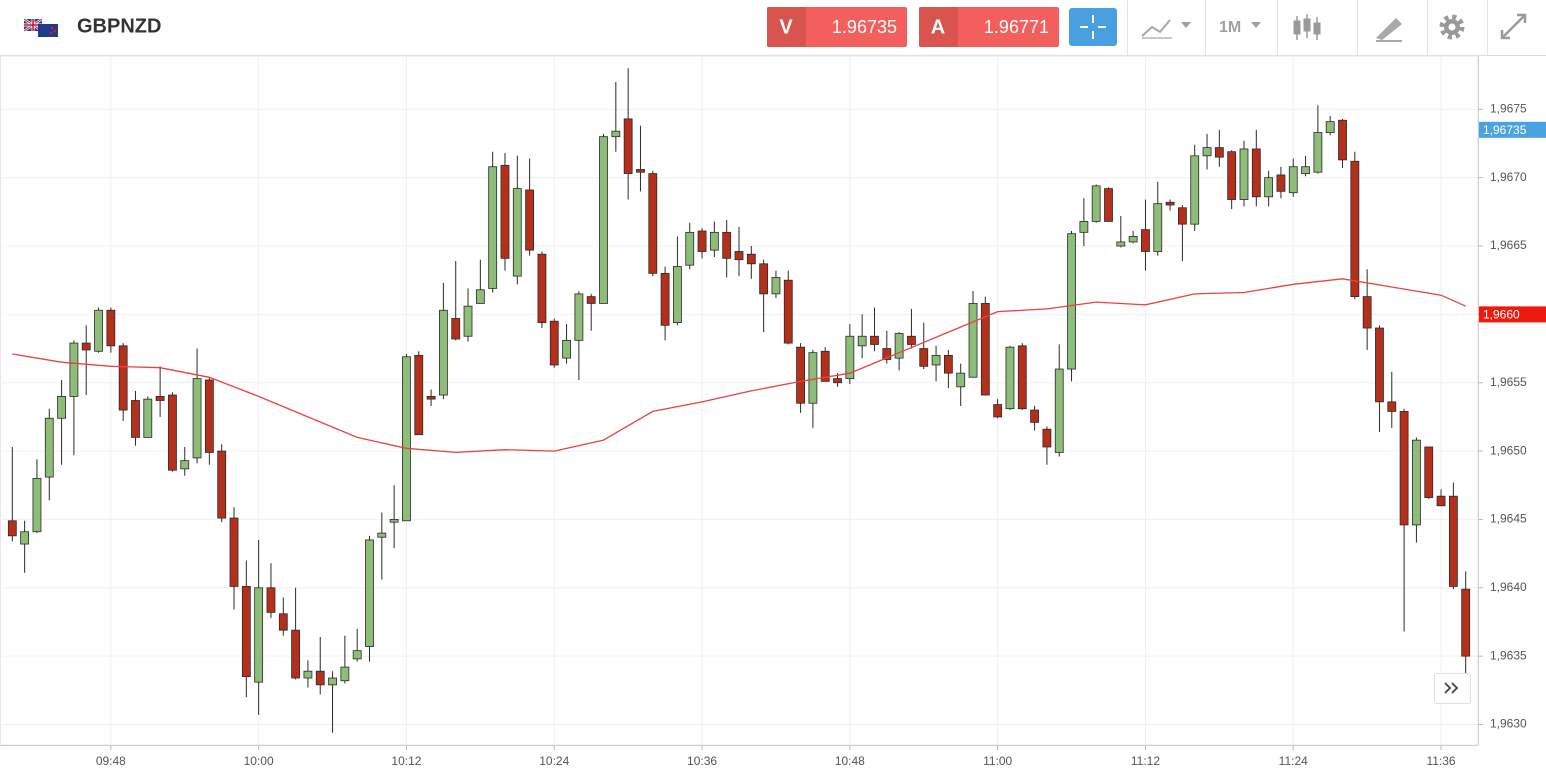 The image size is (1546, 781). Describe the element at coordinates (850, 761) in the screenshot. I see `x-tick-label: 10:48` at that location.